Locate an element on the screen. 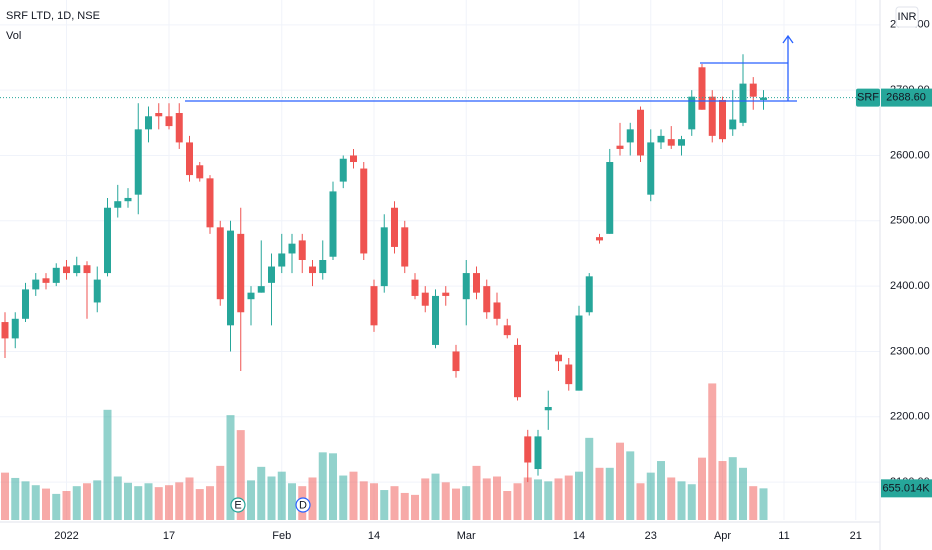 This screenshot has height=550, width=932. volume-title: Vol is located at coordinates (13, 36).